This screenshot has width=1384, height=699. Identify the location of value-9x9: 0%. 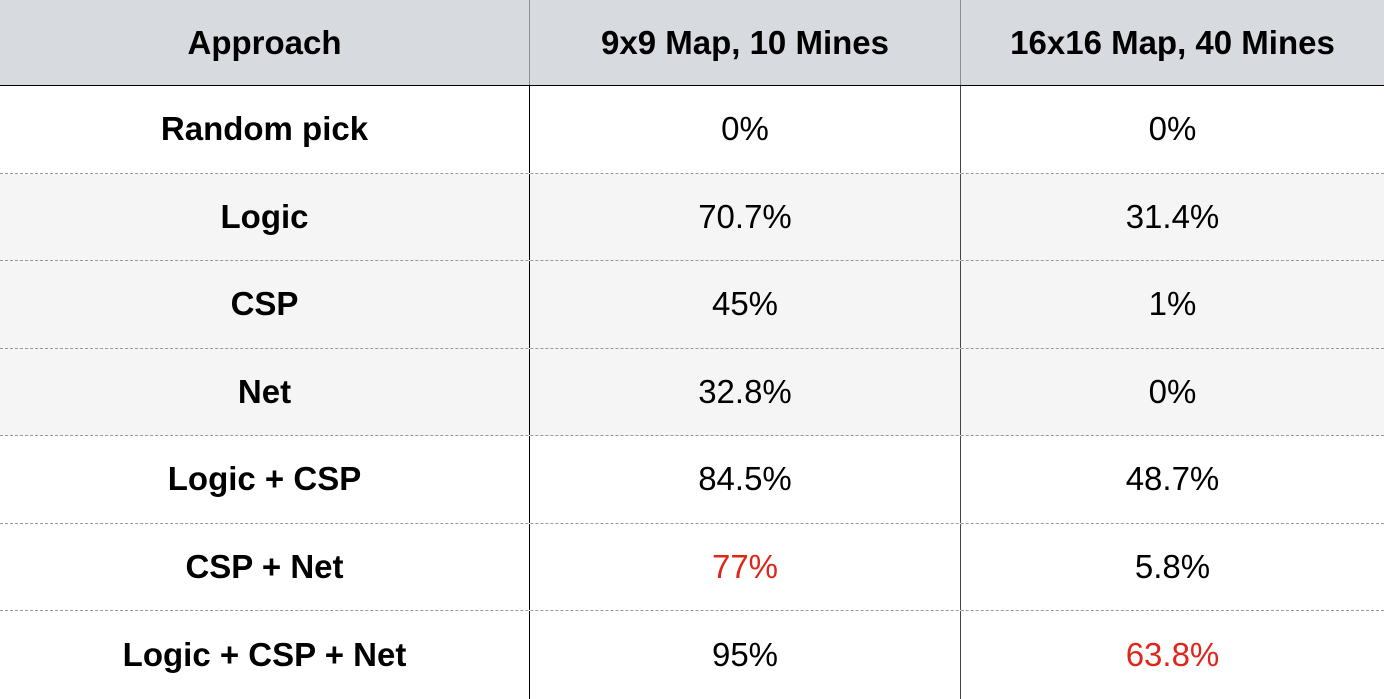
(745, 129).